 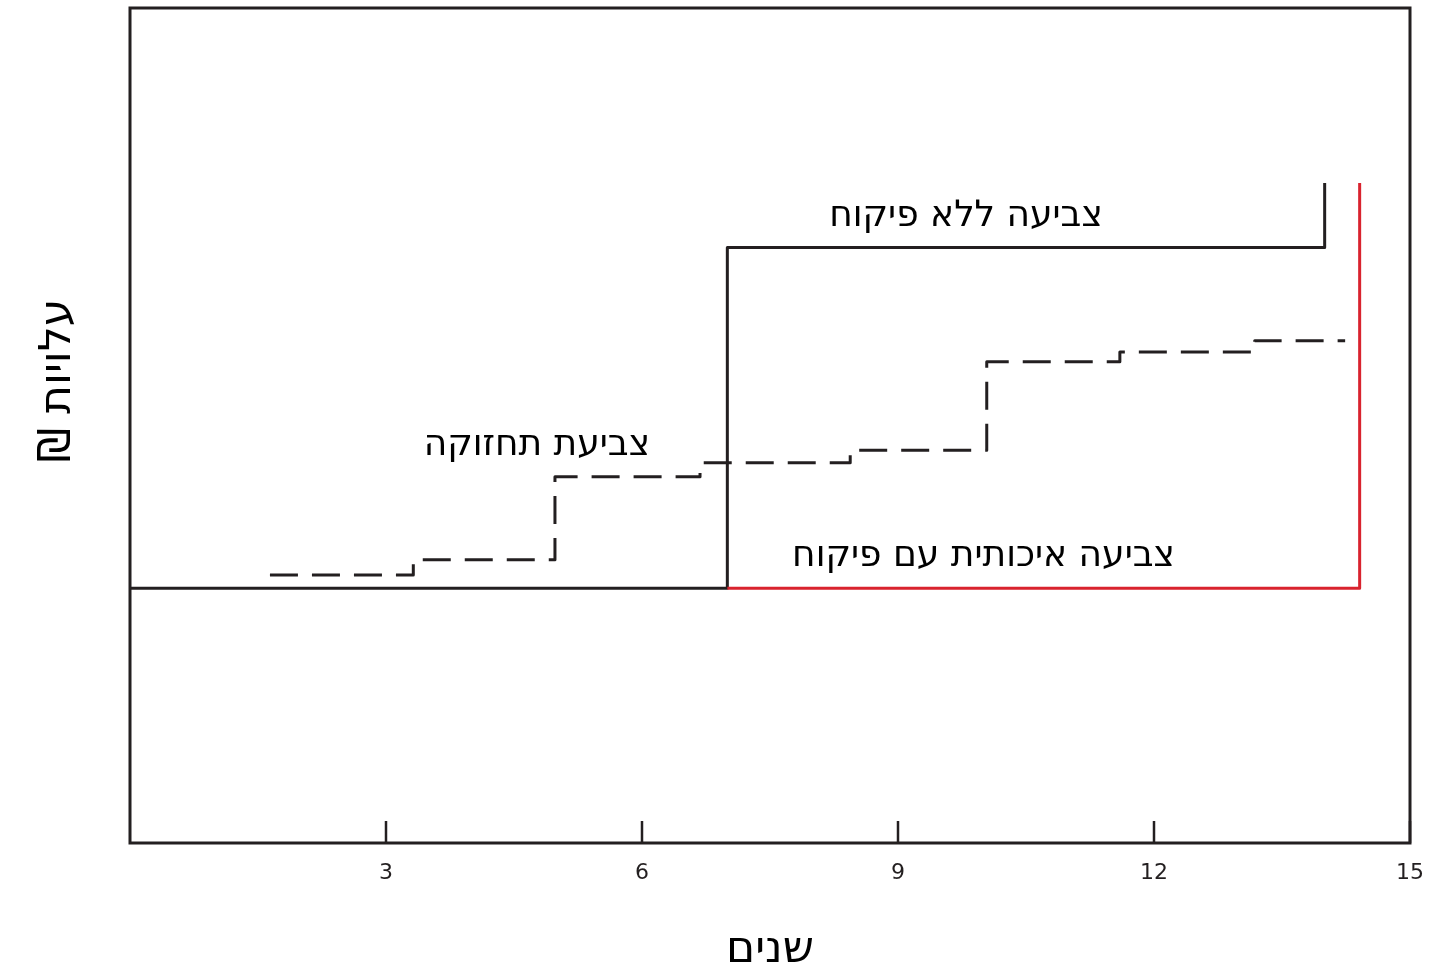 What do you see at coordinates (386, 871) in the screenshot?
I see `x-tick-label: 3` at bounding box center [386, 871].